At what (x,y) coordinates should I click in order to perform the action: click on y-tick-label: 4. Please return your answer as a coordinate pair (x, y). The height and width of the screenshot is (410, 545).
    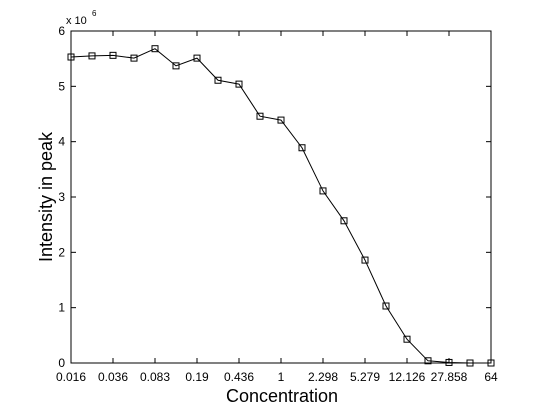
    Looking at the image, I should click on (61, 142).